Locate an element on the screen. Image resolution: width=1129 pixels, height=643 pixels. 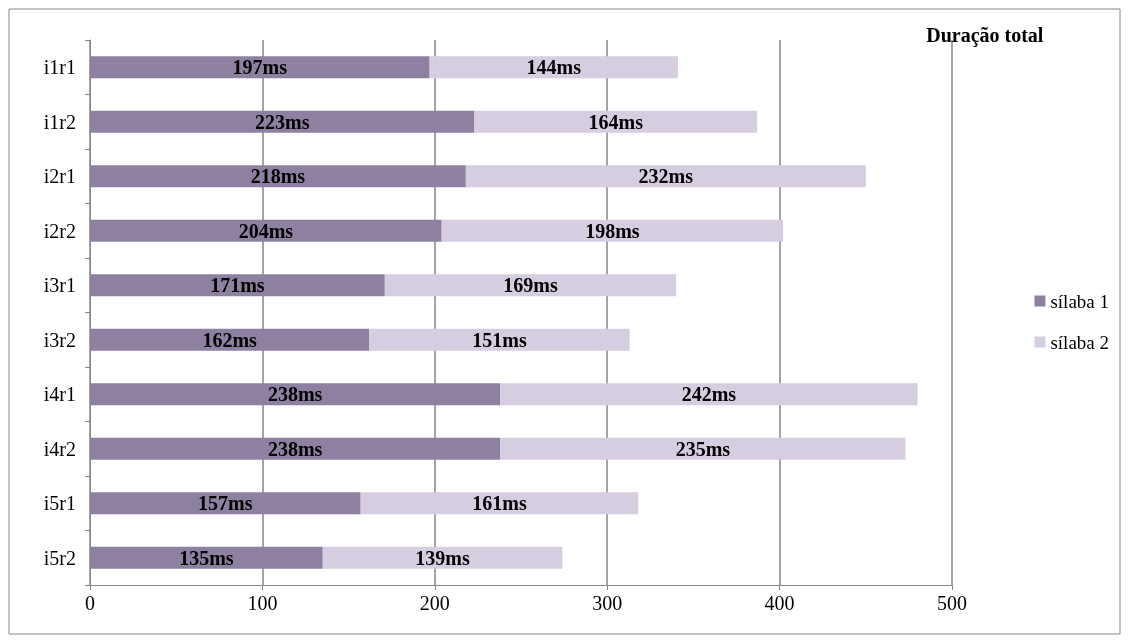
y-tick-label: i3r1 is located at coordinates (59, 285).